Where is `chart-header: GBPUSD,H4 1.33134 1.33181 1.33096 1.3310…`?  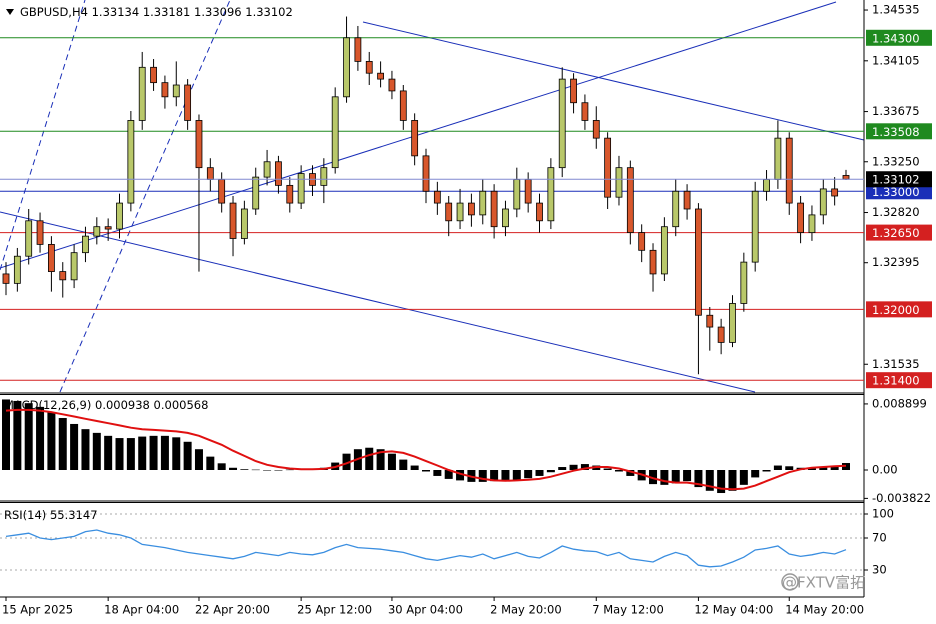
chart-header: GBPUSD,H4 1.33134 1.33181 1.33096 1.3310… is located at coordinates (156, 12).